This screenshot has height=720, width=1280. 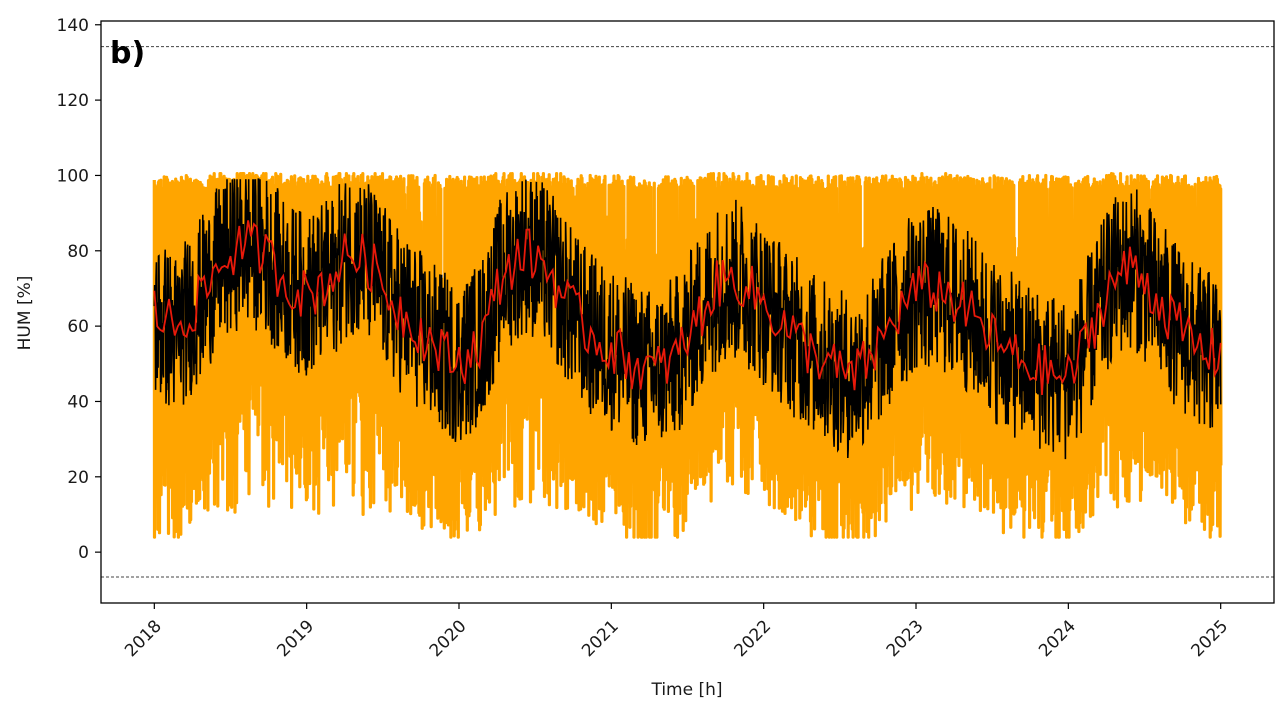 What do you see at coordinates (127, 53) in the screenshot?
I see `panel-label: b)` at bounding box center [127, 53].